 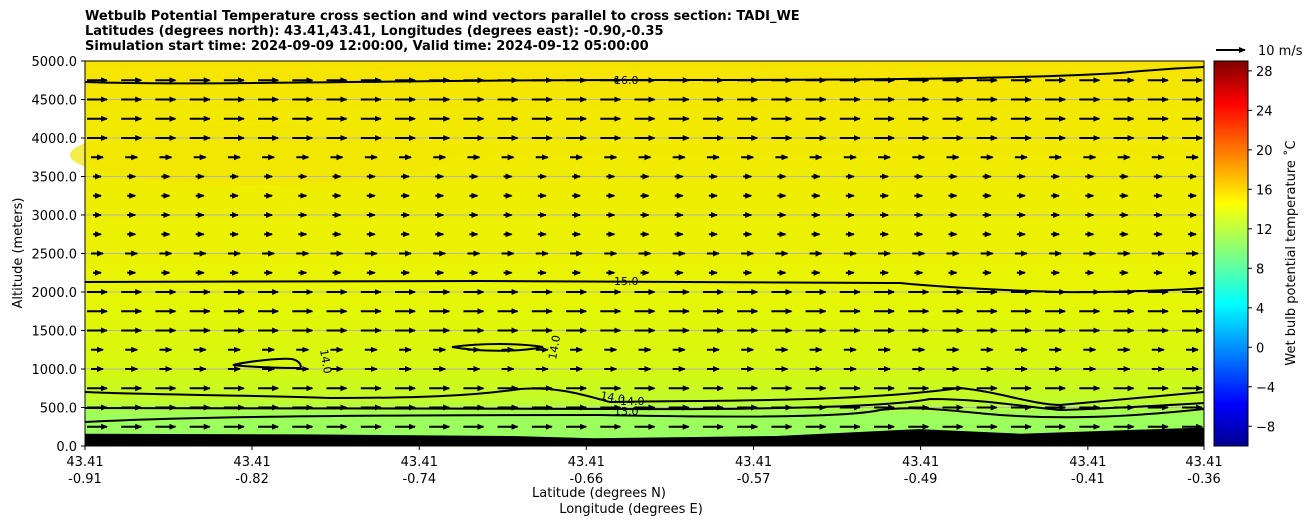 What do you see at coordinates (1265, 427) in the screenshot?
I see `colorbar-tick-label: −8` at bounding box center [1265, 427].